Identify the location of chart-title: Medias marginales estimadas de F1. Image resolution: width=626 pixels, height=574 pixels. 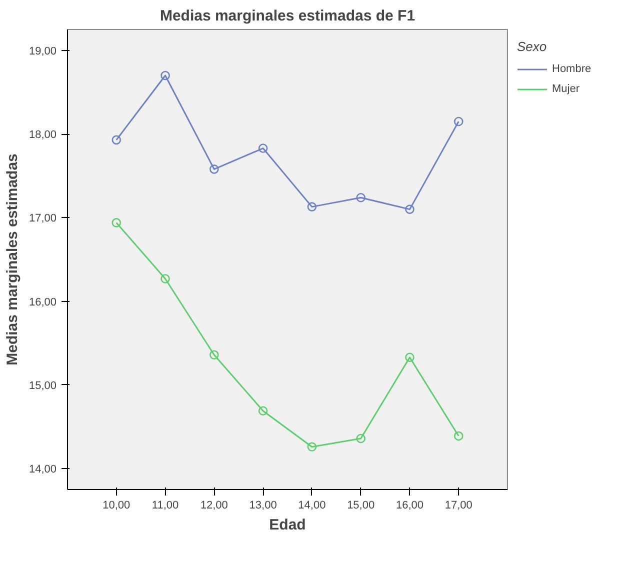
(288, 16).